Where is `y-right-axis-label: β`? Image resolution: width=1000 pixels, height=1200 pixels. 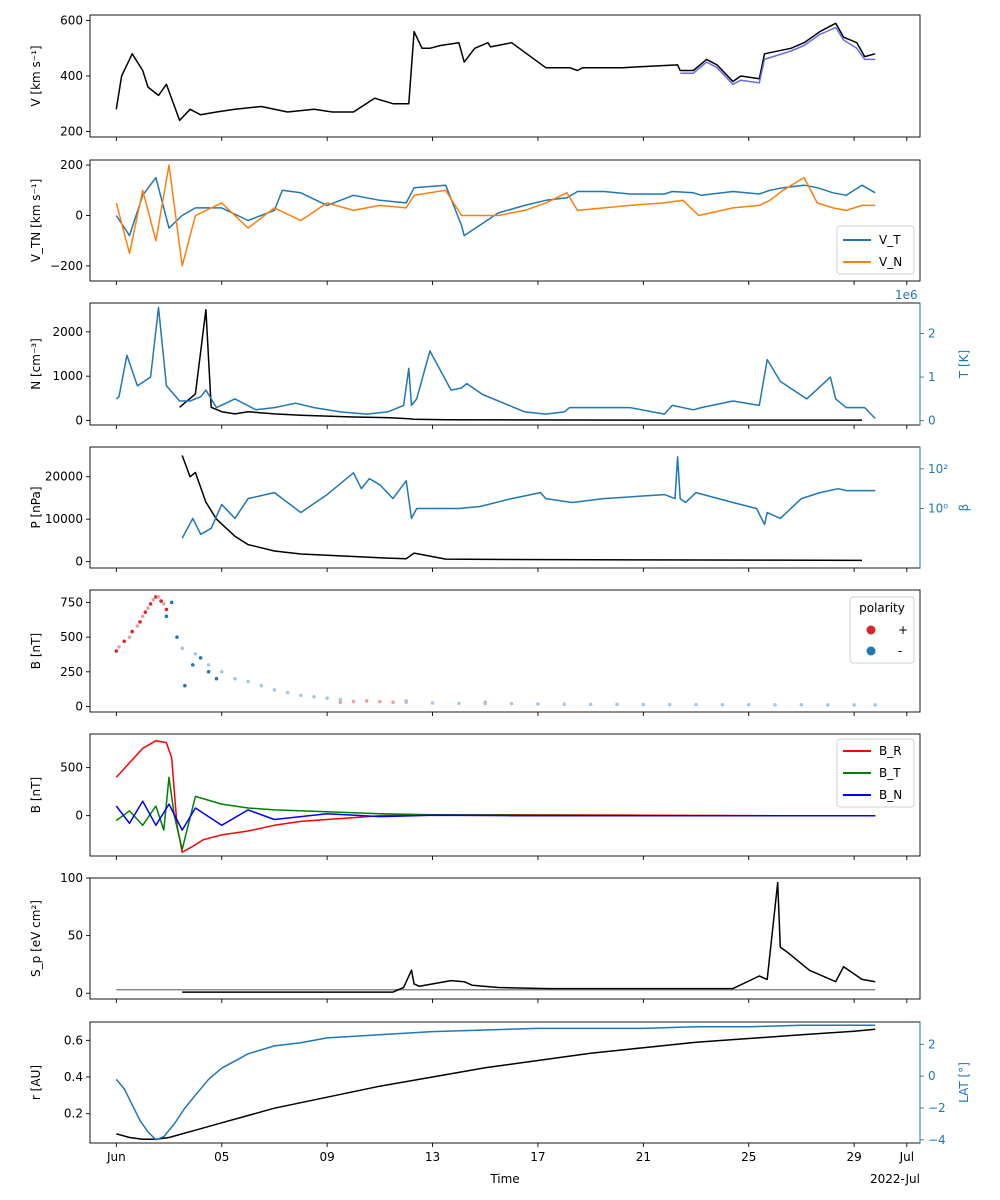 y-right-axis-label: β is located at coordinates (964, 508).